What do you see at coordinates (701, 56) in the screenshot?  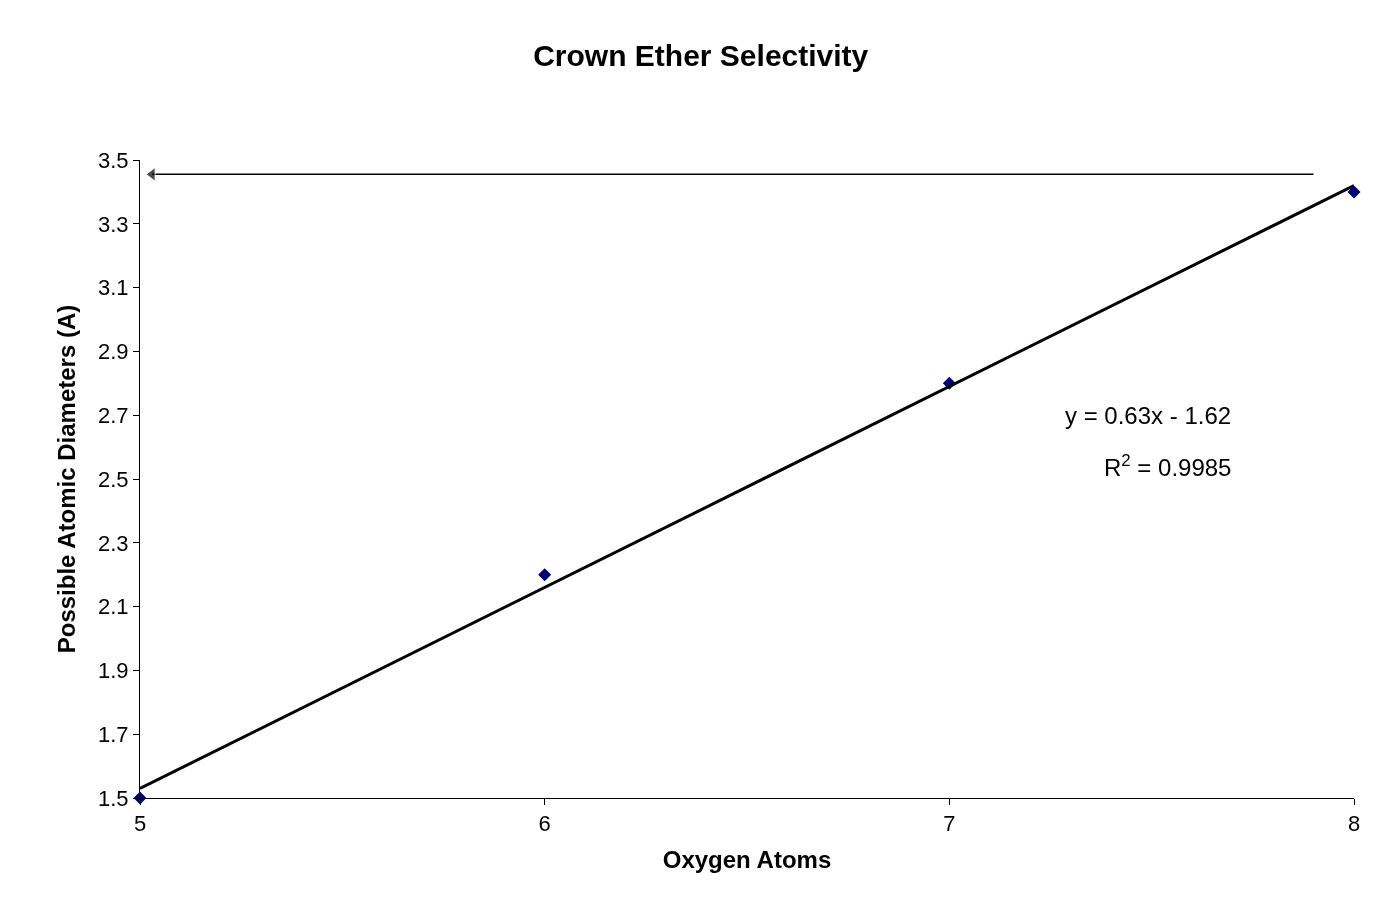 I see `chart-title: Crown Ether Selectivity` at bounding box center [701, 56].